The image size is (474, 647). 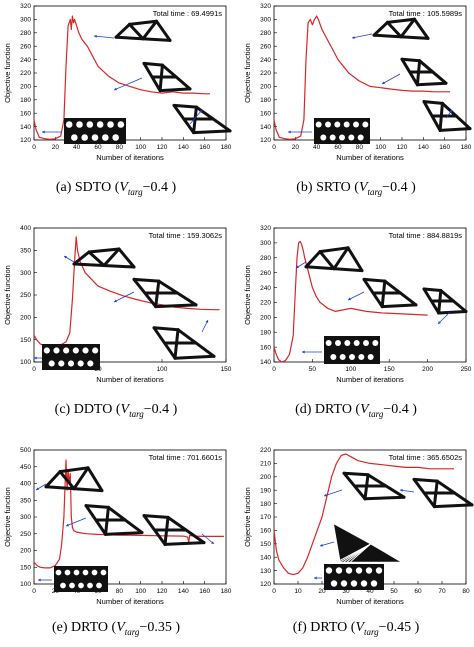 What do you see at coordinates (25, 46) in the screenshot?
I see `y-tick-label: 260` at bounding box center [25, 46].